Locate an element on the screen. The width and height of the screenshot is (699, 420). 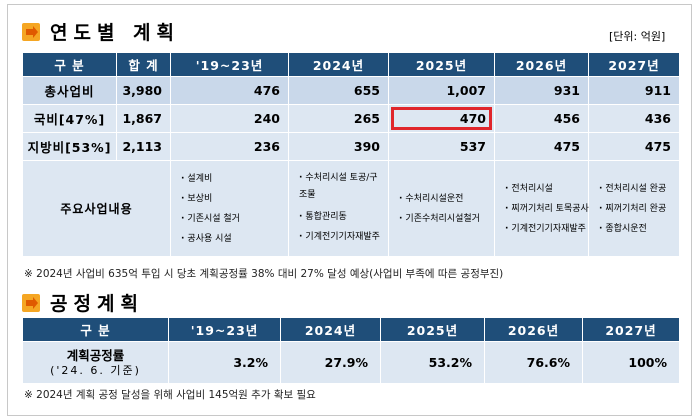
cell: 537 is located at coordinates (441, 146).